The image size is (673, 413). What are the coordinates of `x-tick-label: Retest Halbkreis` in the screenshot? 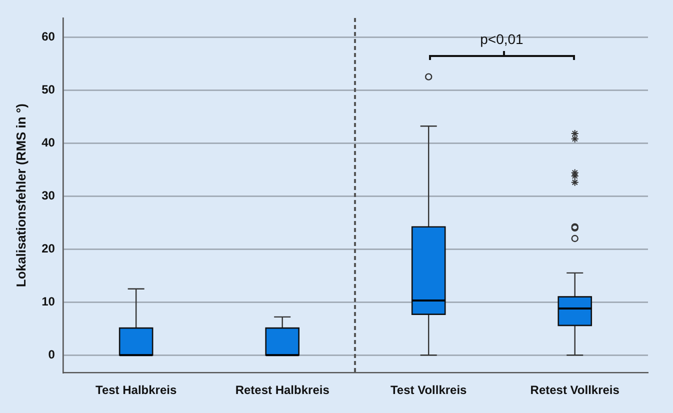 It's located at (282, 390).